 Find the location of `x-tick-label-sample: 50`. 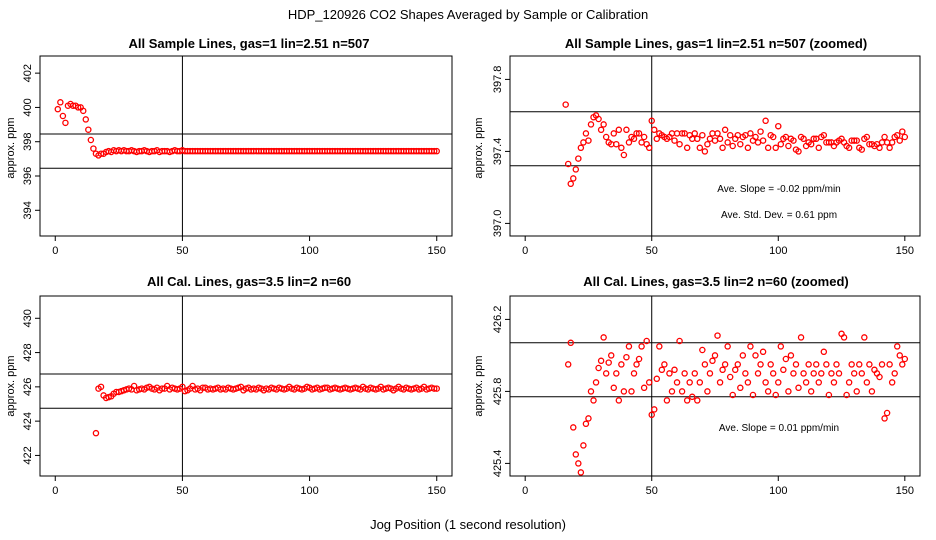

x-tick-label-sample: 50 is located at coordinates (182, 251).